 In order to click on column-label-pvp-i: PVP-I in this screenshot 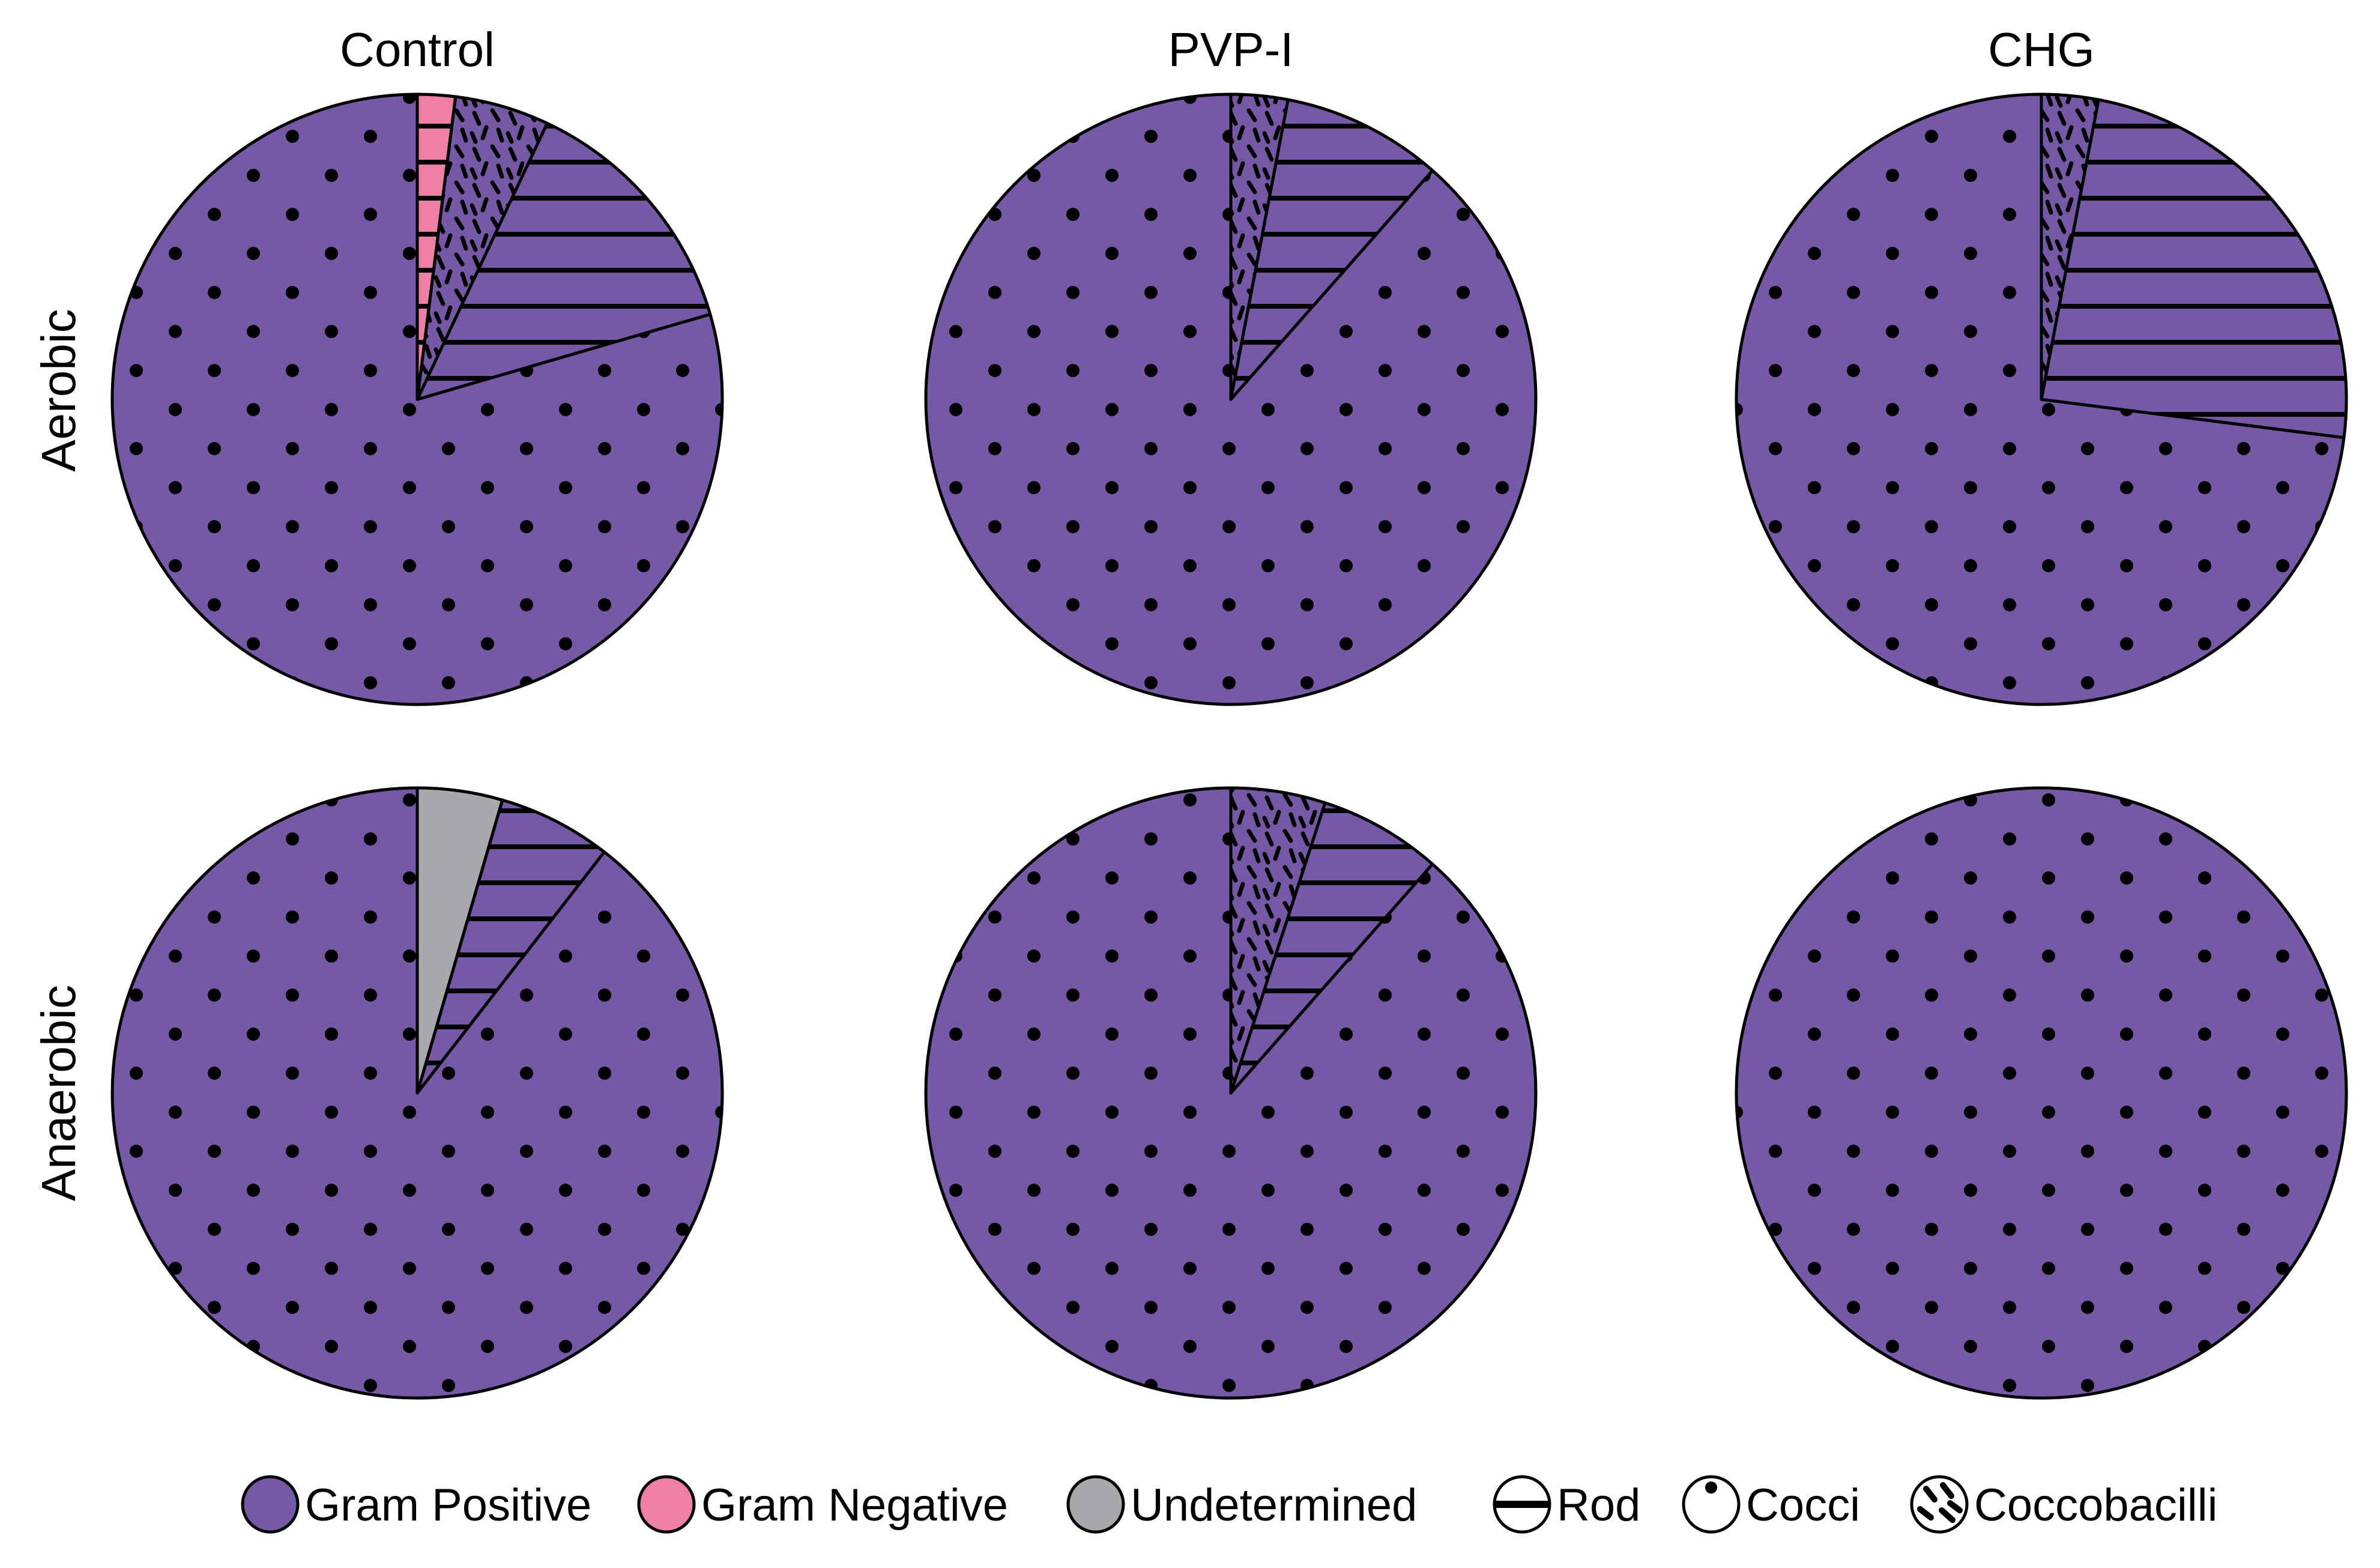, I will do `click(1231, 49)`.